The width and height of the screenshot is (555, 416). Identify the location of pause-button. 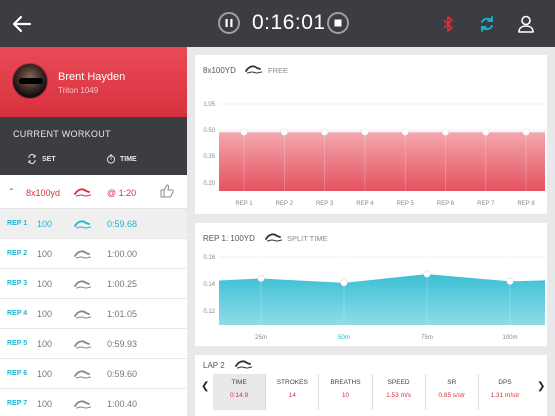
(229, 23).